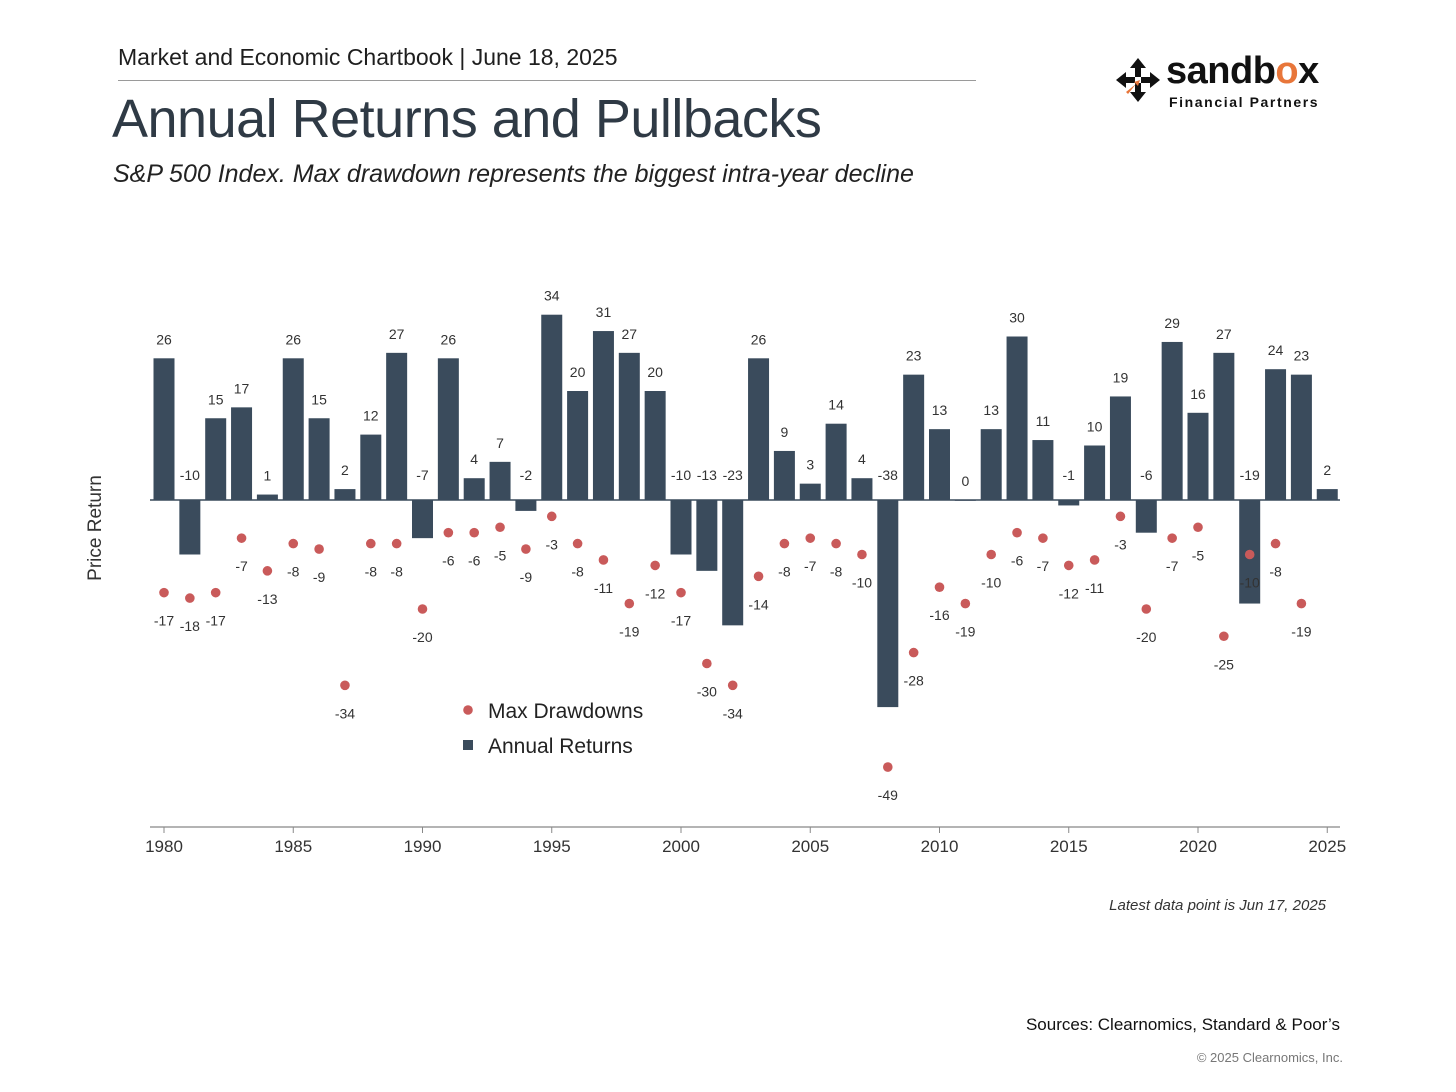 The image size is (1456, 1092). I want to click on bar-2011, so click(965, 500).